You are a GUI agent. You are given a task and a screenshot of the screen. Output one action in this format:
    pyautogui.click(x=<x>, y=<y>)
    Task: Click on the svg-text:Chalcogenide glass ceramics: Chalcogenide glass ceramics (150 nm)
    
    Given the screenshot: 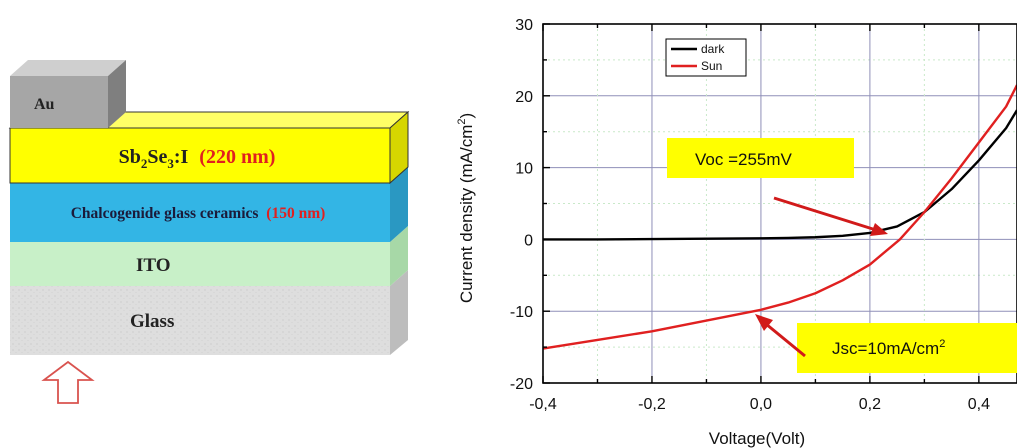 What is the action you would take?
    pyautogui.click(x=198, y=213)
    